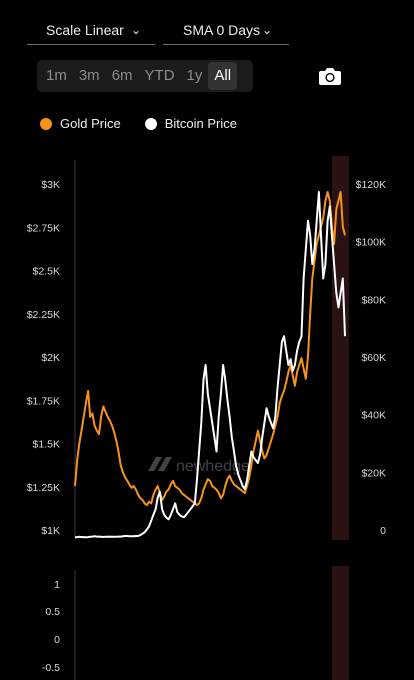 This screenshot has width=414, height=680. What do you see at coordinates (46, 445) in the screenshot?
I see `left-tick-label: $1.5K` at bounding box center [46, 445].